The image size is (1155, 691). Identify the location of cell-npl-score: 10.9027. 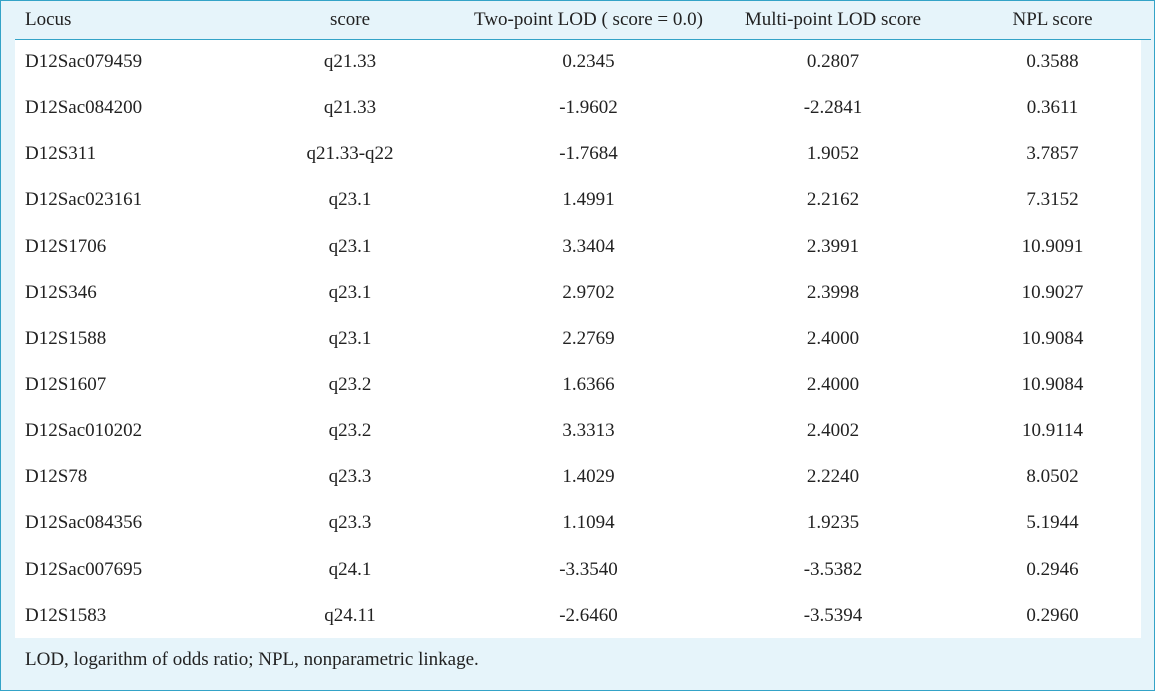
(1052, 292).